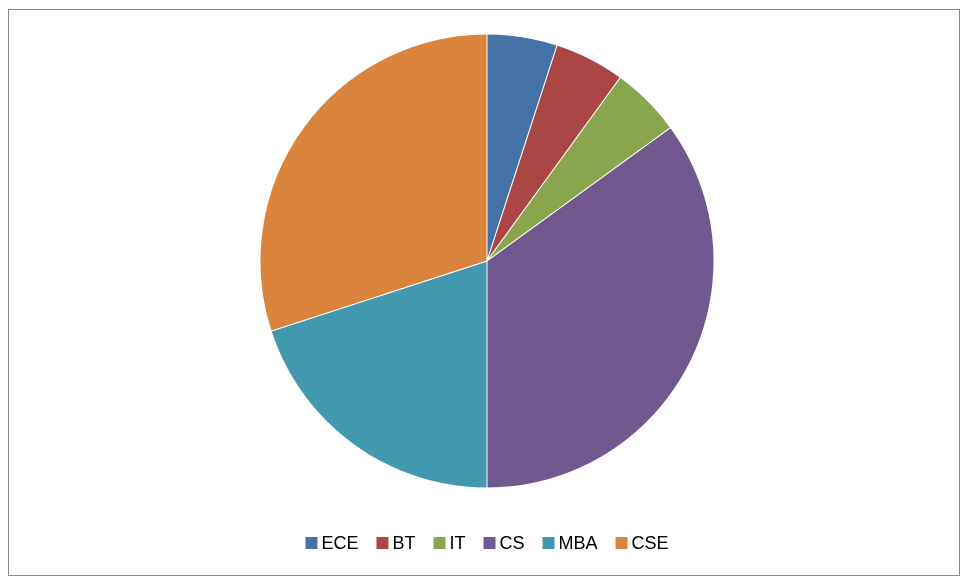  What do you see at coordinates (403, 543) in the screenshot?
I see `legend-label: BT` at bounding box center [403, 543].